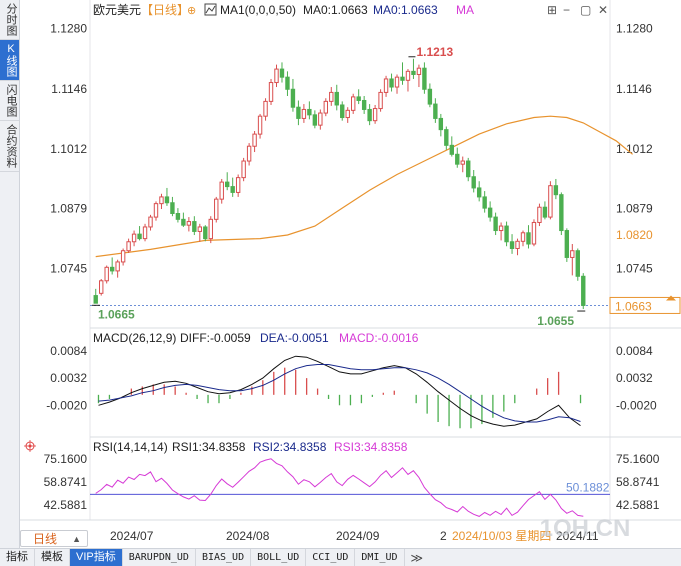  What do you see at coordinates (290, 447) in the screenshot?
I see `rsi2-label: RSI2:34.8358` at bounding box center [290, 447].